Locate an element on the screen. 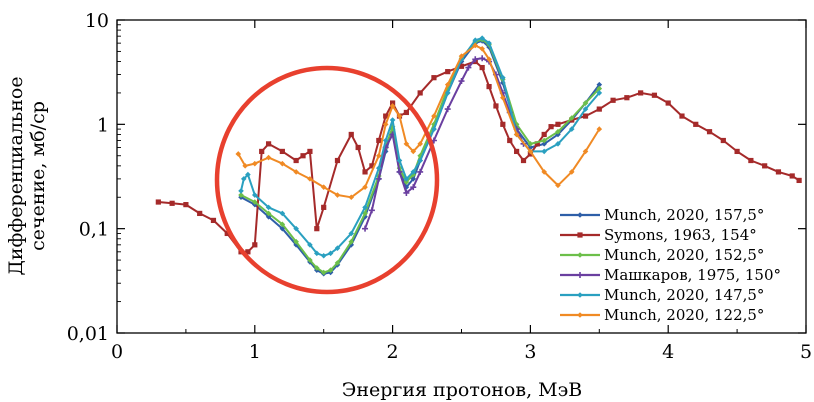  legend-item: Машкаров, 1975, 150° is located at coordinates (670, 275).